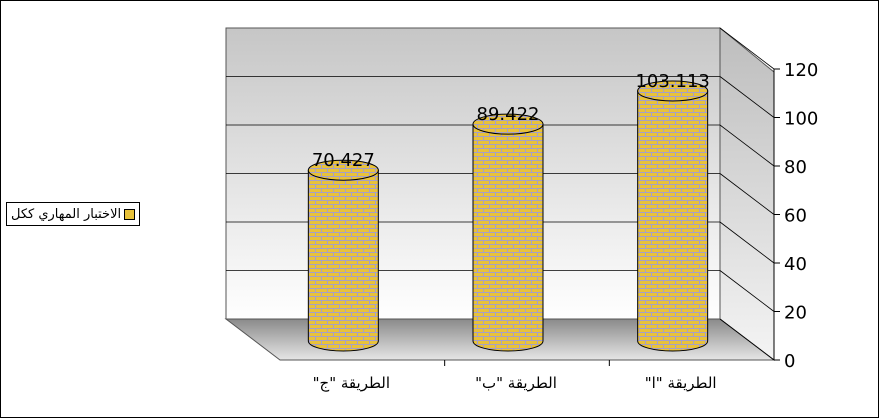 The height and width of the screenshot is (418, 879). I want to click on y-tick-label: 60, so click(795, 216).